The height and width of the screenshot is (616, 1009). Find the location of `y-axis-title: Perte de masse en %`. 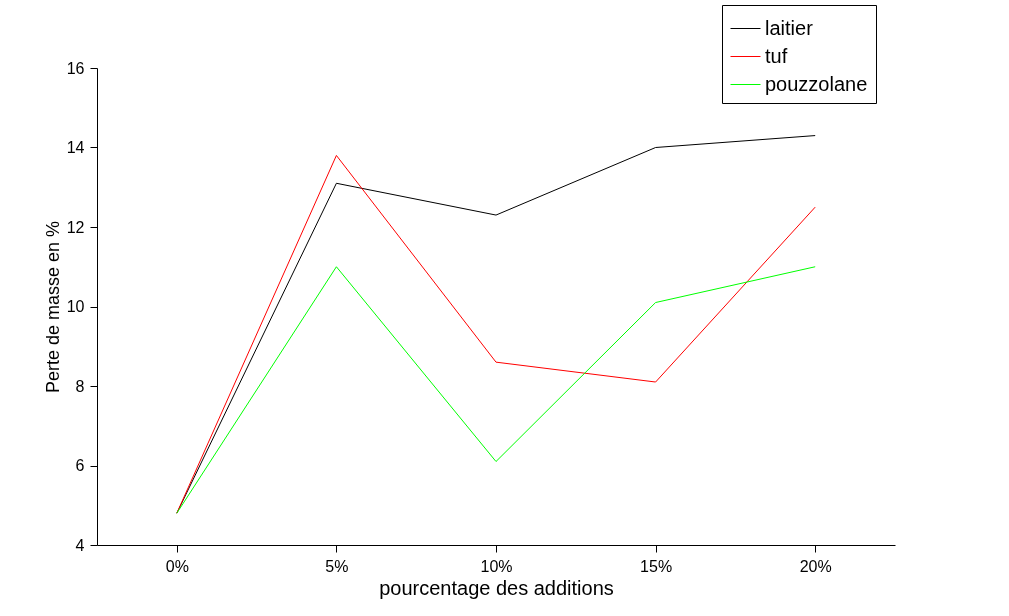

y-axis-title: Perte de masse en % is located at coordinates (52, 307).